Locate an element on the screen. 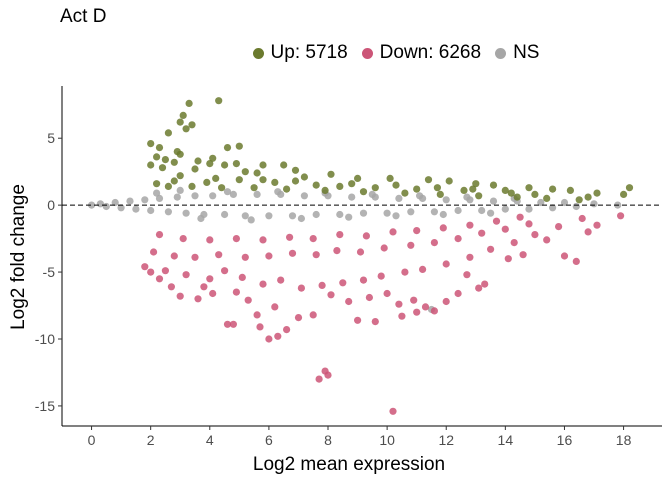 This screenshot has width=672, height=480. legend-item-ns: NS is located at coordinates (517, 53).